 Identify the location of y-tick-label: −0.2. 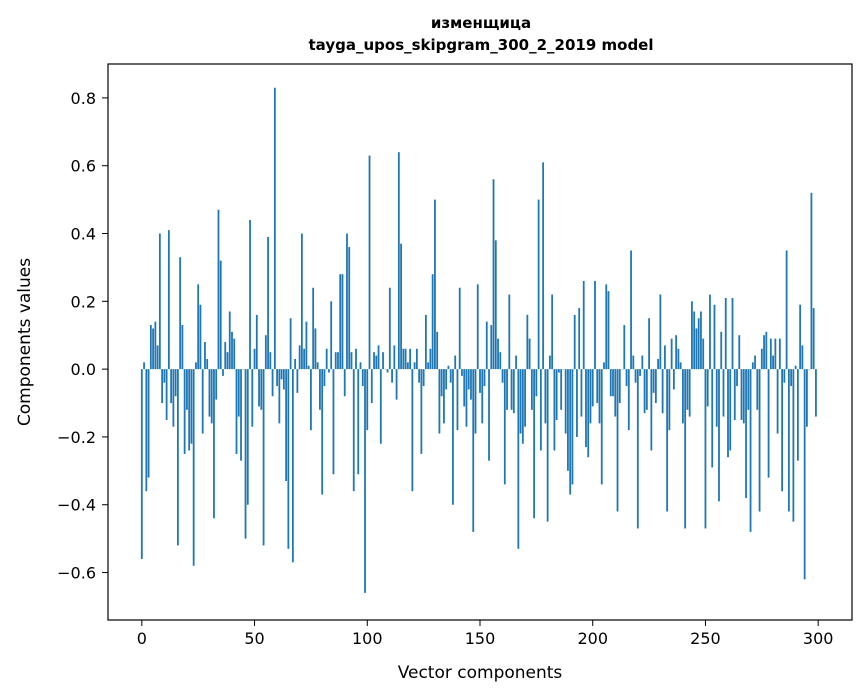
(76, 437).